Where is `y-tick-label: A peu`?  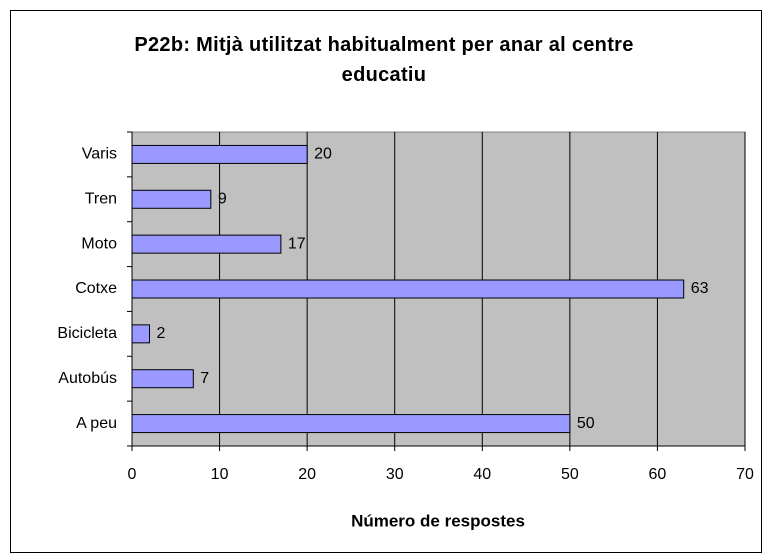
y-tick-label: A peu is located at coordinates (96, 423).